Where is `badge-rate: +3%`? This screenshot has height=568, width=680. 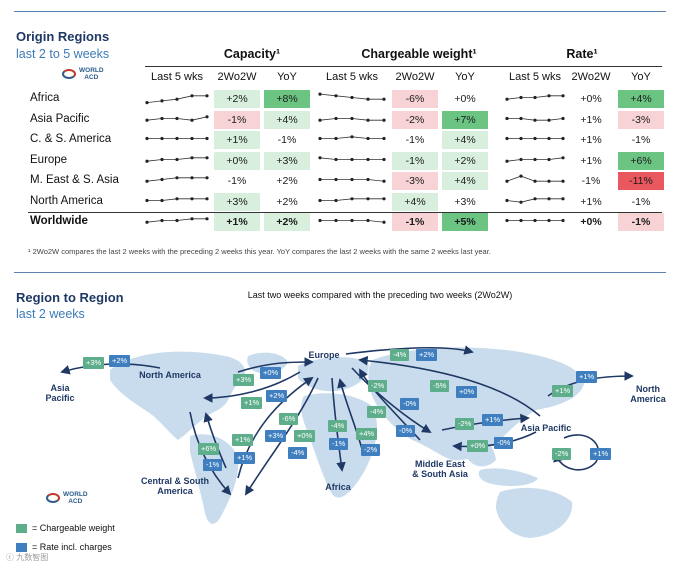
badge-rate: +3% is located at coordinates (276, 436).